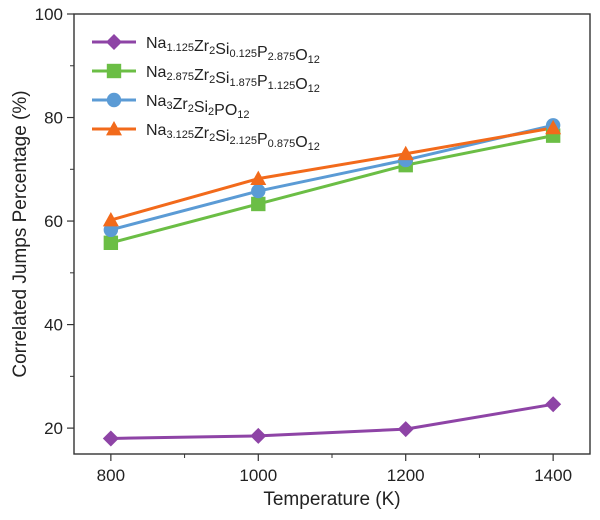 The image size is (600, 520). Describe the element at coordinates (111, 475) in the screenshot. I see `x-tick-label: 800` at that location.